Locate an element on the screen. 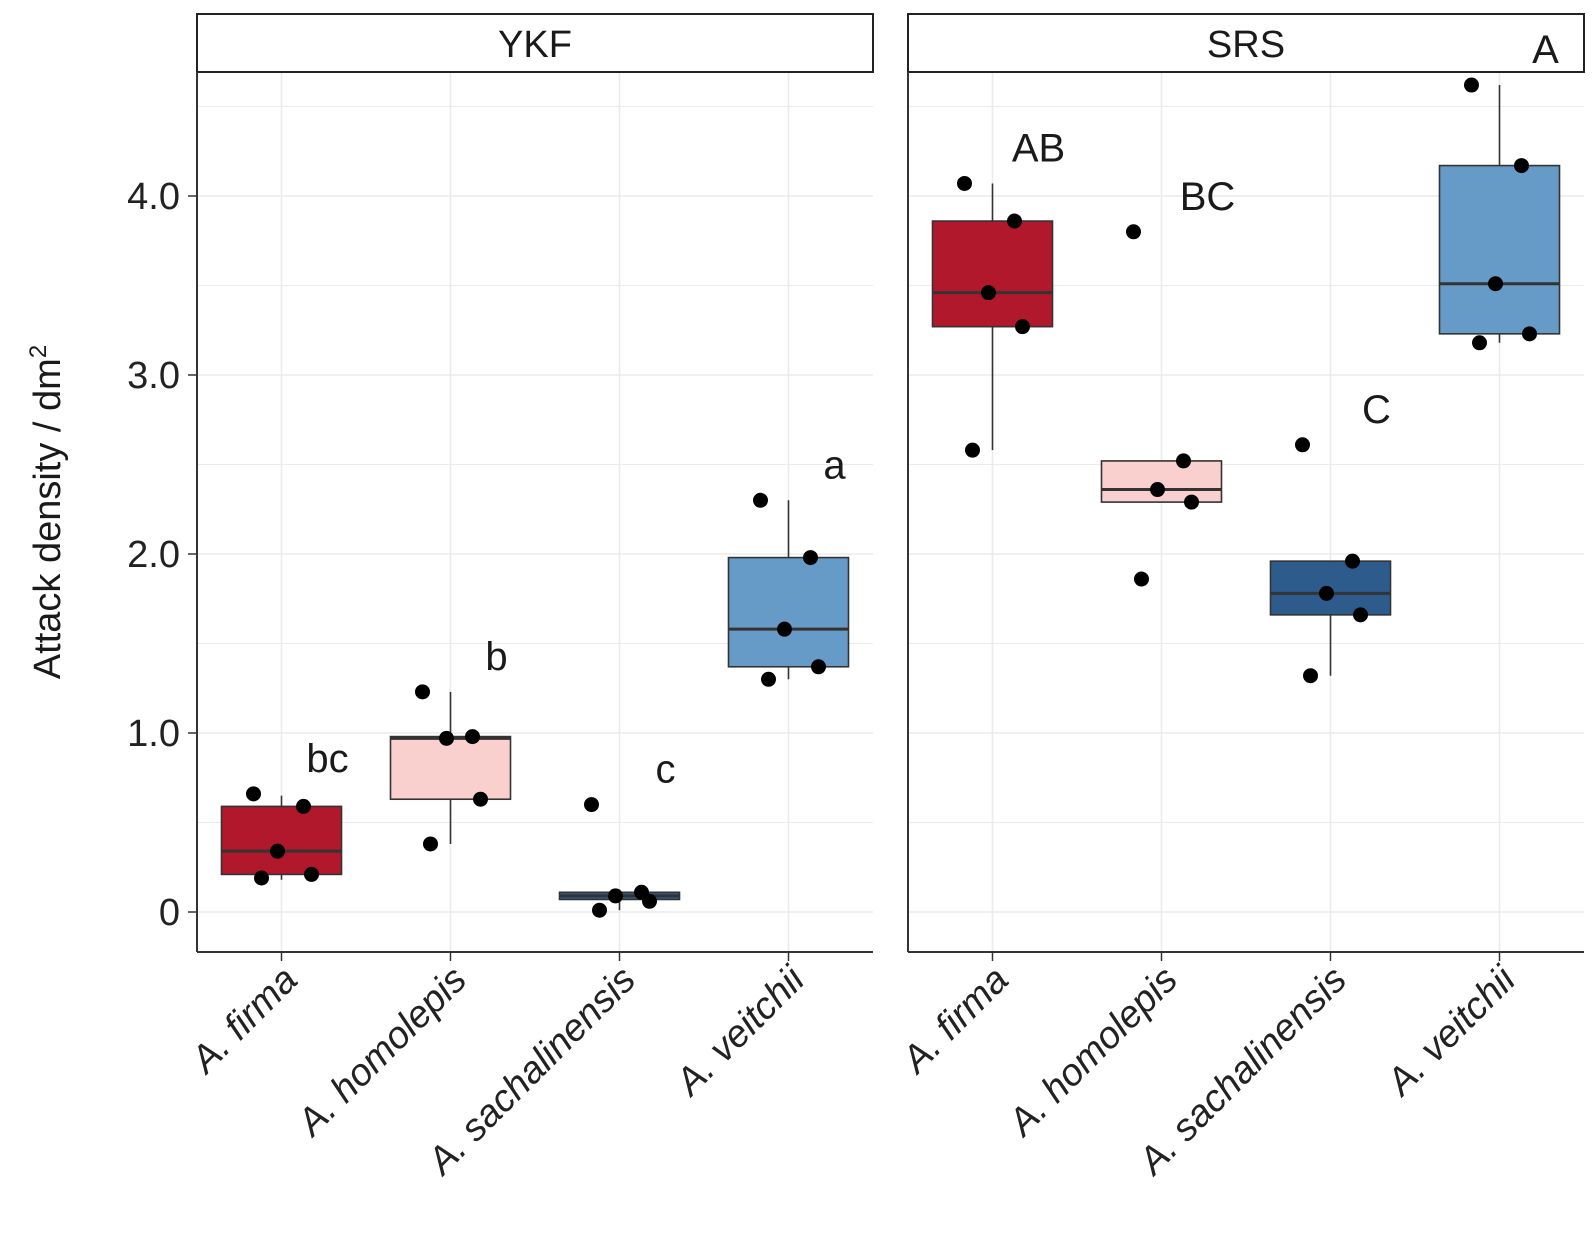 This screenshot has width=1596, height=1253. panel-strip-srs is located at coordinates (1246, 43).